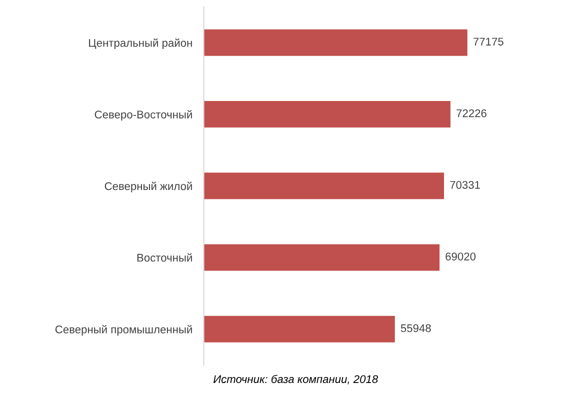 This screenshot has height=398, width=574. Describe the element at coordinates (164, 257) in the screenshot. I see `y-tick-label: Восточный` at that location.